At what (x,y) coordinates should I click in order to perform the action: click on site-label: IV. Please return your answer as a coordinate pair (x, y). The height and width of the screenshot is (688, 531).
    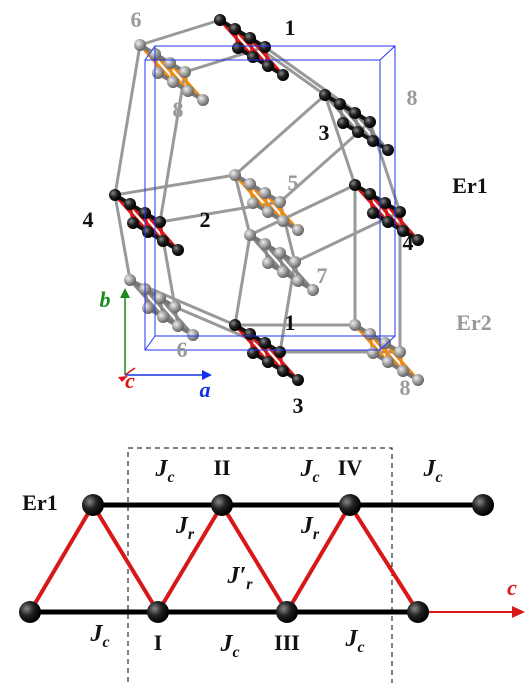
    Looking at the image, I should click on (350, 467).